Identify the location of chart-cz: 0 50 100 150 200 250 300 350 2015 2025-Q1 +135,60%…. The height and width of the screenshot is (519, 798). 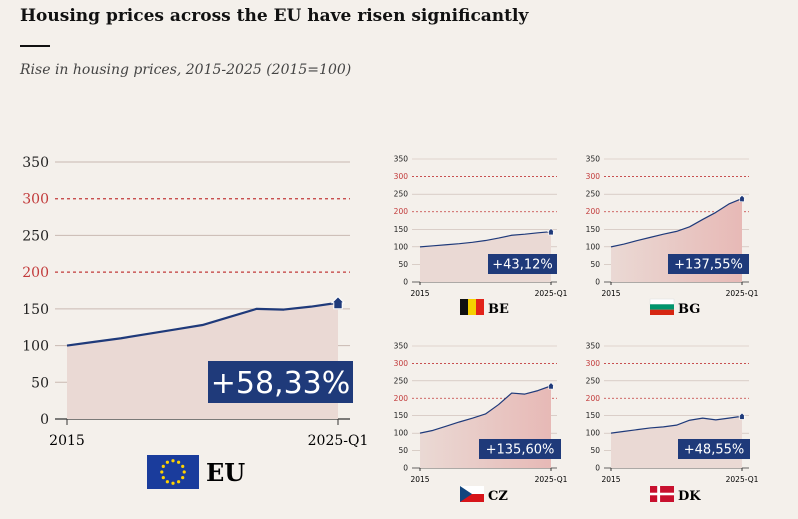
(481, 423).